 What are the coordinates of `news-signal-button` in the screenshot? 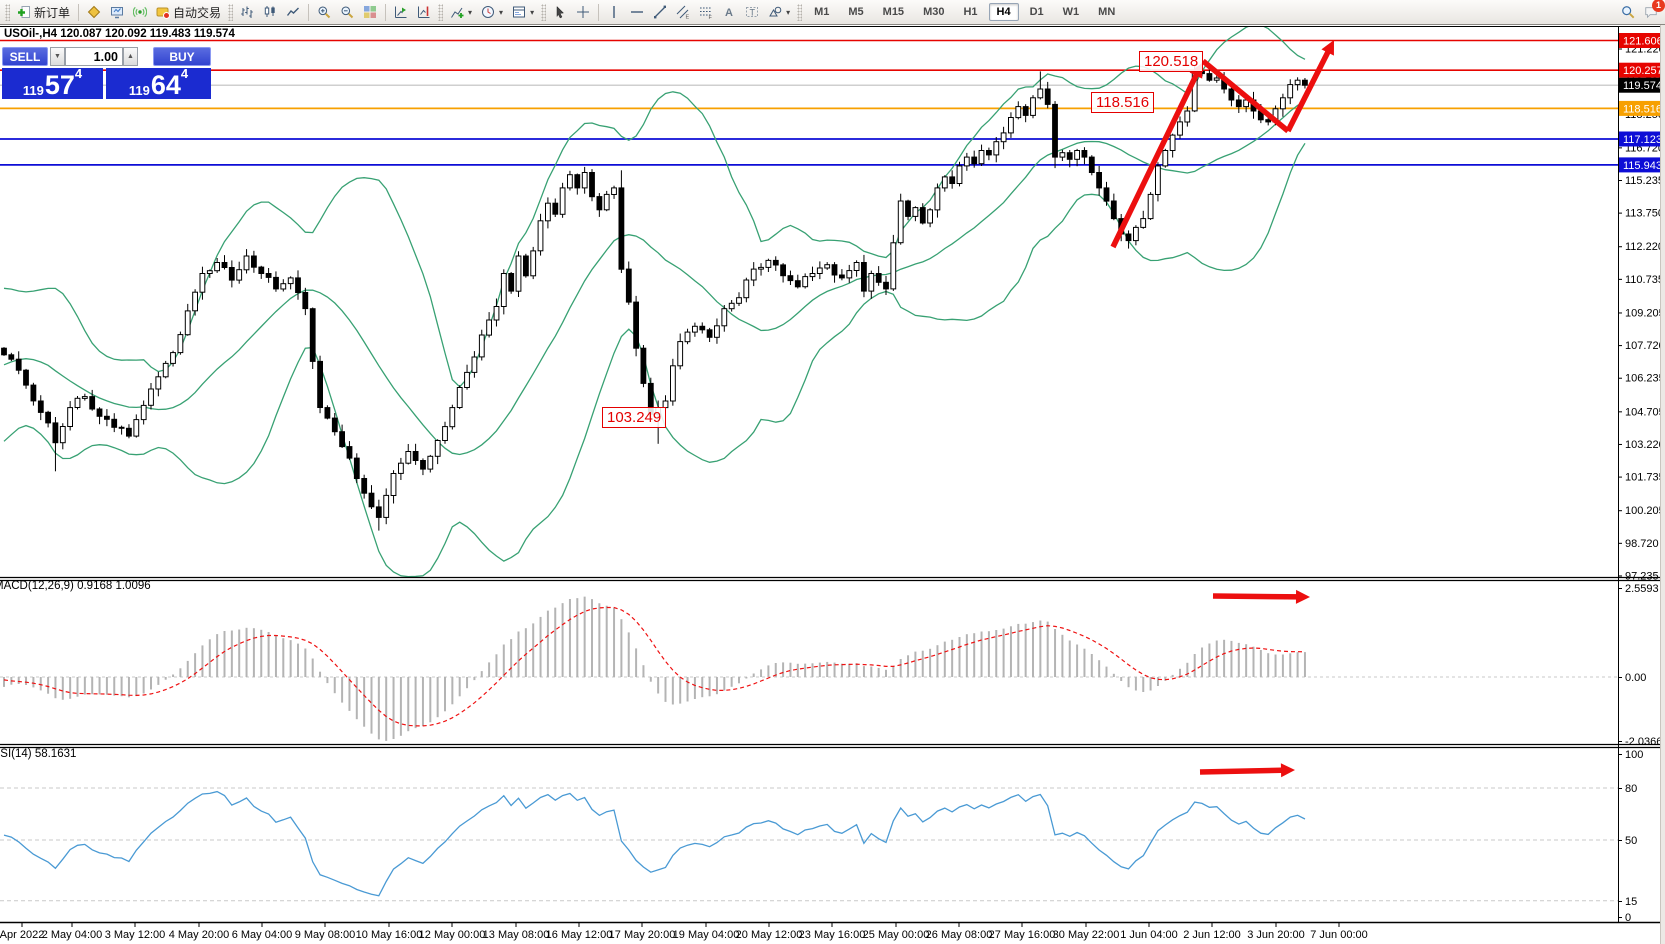 It's located at (140, 12).